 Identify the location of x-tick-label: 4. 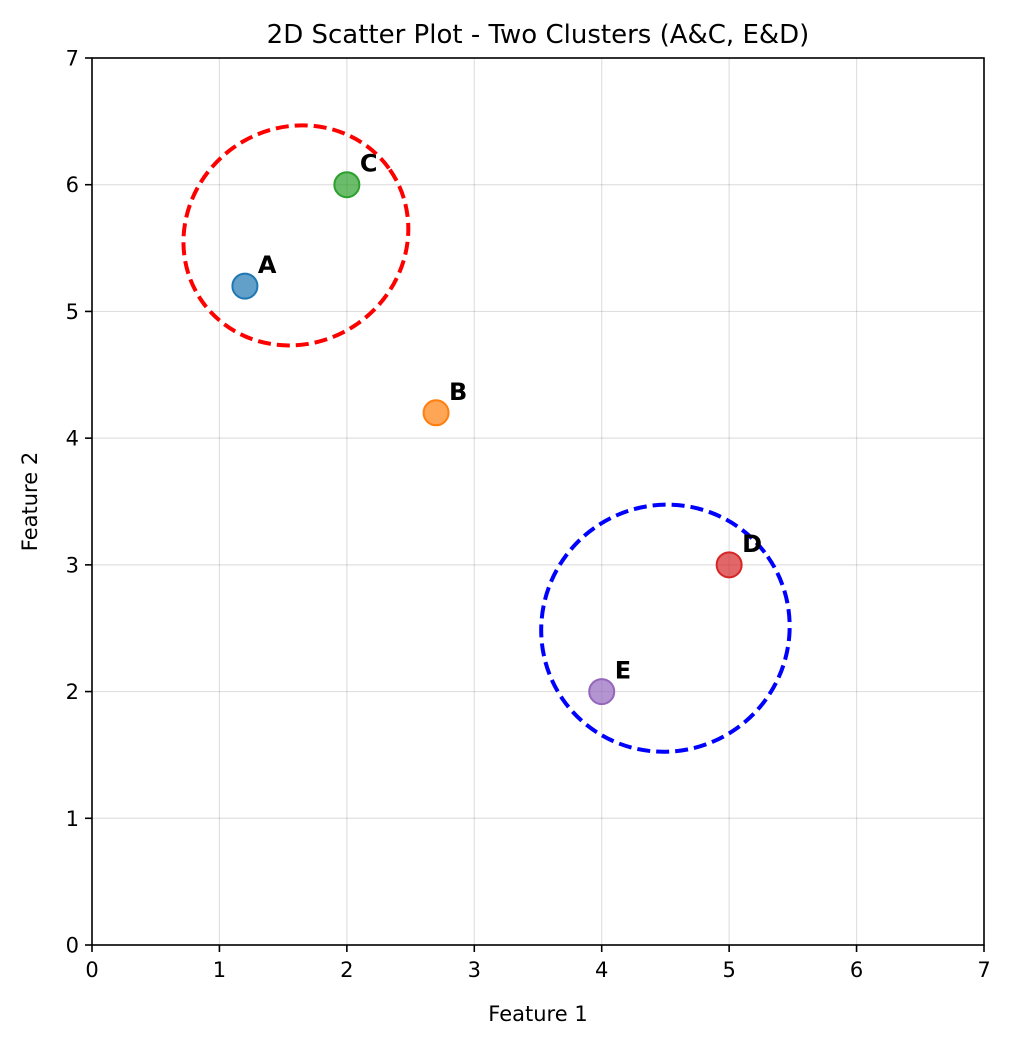
(601, 970).